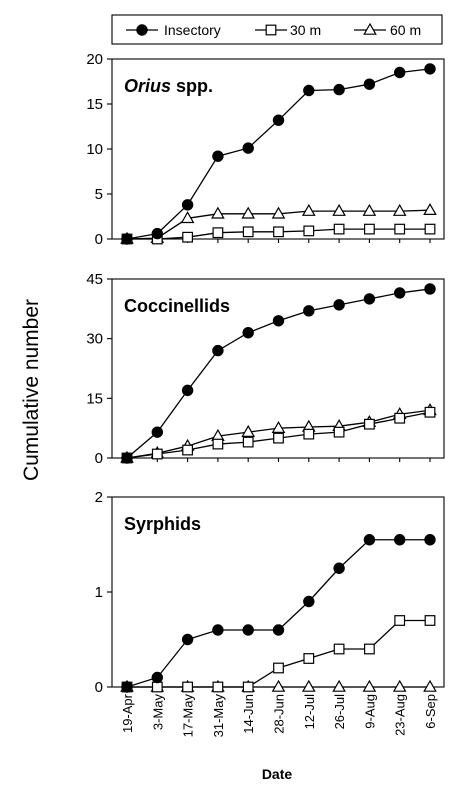  What do you see at coordinates (188, 716) in the screenshot?
I see `x-tick-label: 17-May` at bounding box center [188, 716].